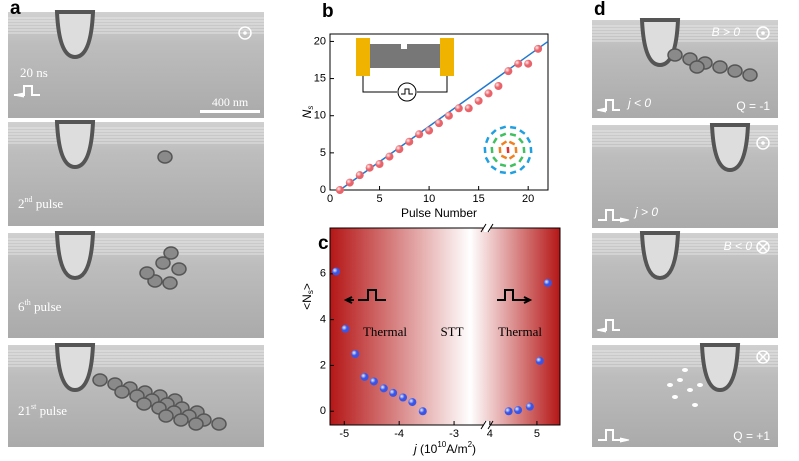 The image size is (799, 461). What do you see at coordinates (344, 434) in the screenshot?
I see `x-tick-label: -5` at bounding box center [344, 434].